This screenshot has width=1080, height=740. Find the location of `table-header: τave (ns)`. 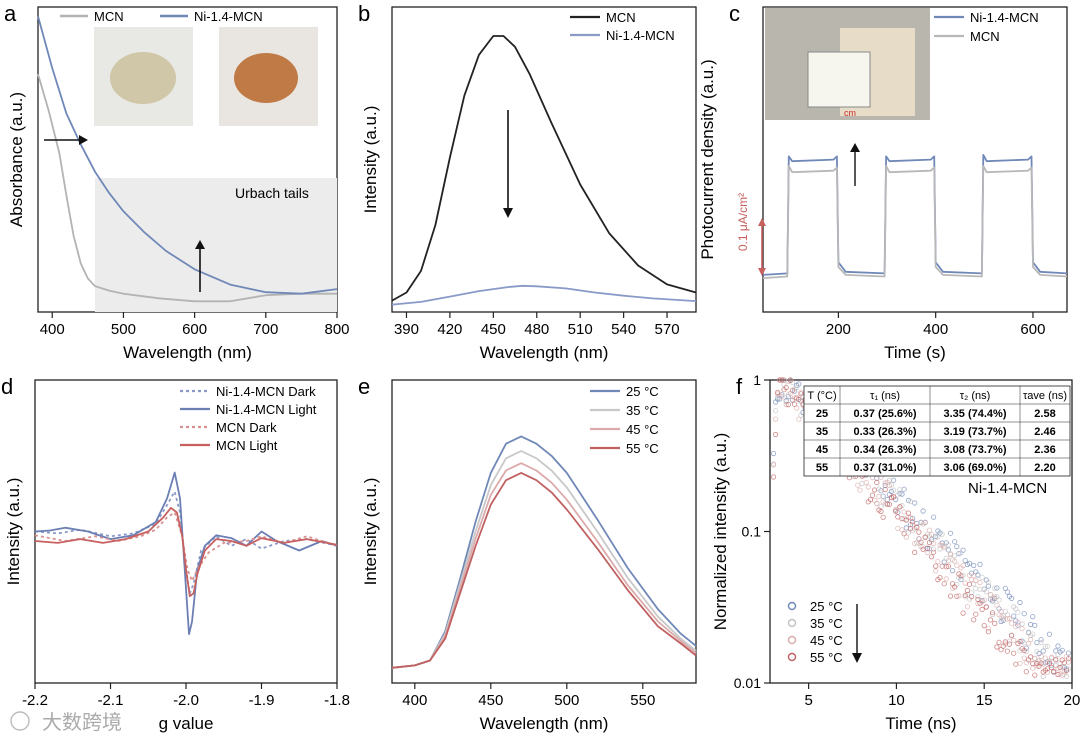

table-header: τave (ns) is located at coordinates (1045, 396).